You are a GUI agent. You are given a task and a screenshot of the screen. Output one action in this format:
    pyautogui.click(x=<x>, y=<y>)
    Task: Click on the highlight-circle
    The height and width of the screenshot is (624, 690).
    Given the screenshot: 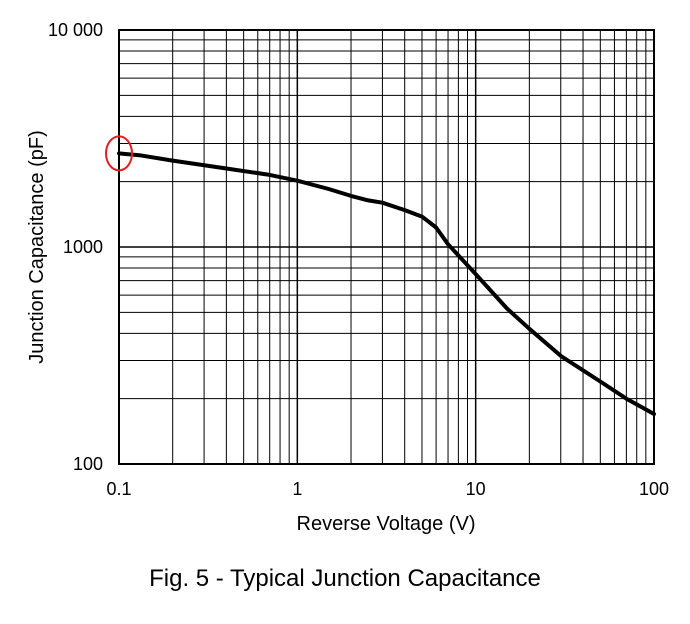 What is the action you would take?
    pyautogui.click(x=119, y=153)
    